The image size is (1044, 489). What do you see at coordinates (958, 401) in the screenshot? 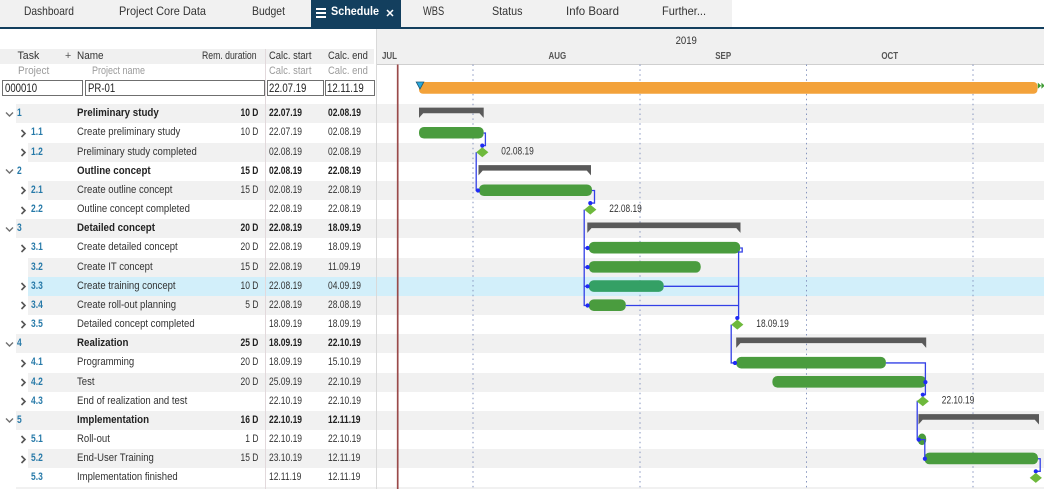
I see `svg-text: 22.10.19` at bounding box center [958, 401].